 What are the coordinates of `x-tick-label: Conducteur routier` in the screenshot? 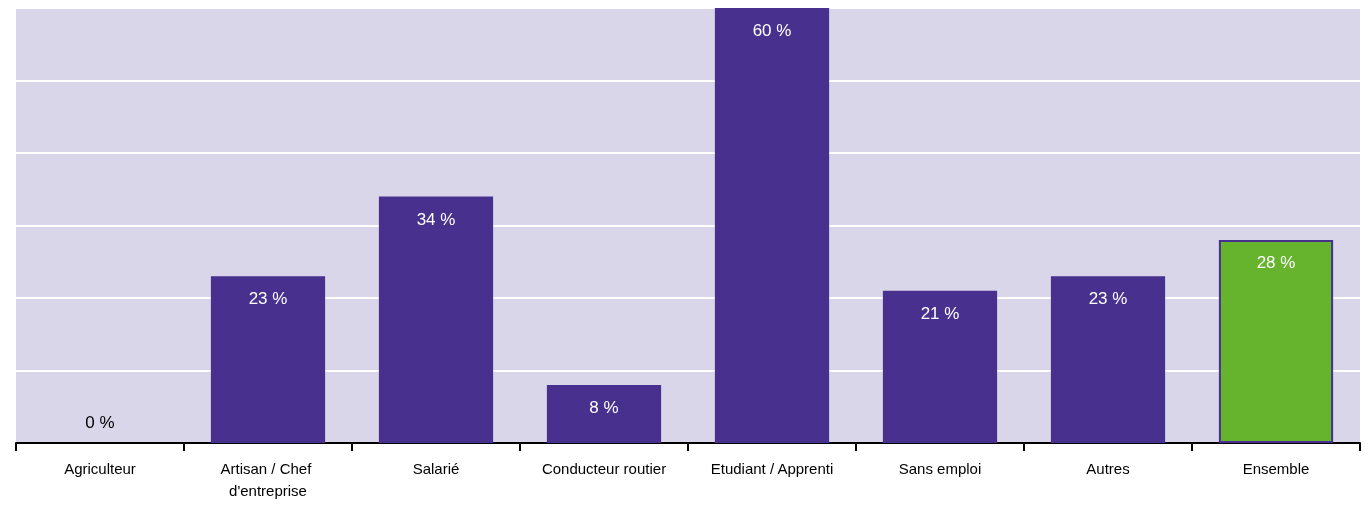 It's located at (604, 468).